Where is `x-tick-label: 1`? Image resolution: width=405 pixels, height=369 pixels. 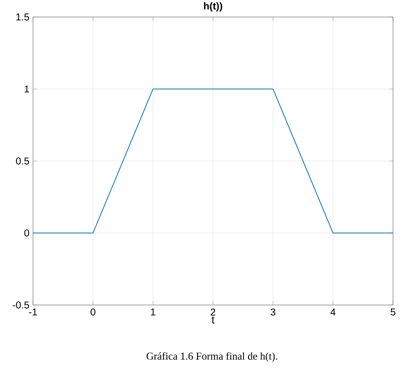 x-tick-label: 1 is located at coordinates (153, 312).